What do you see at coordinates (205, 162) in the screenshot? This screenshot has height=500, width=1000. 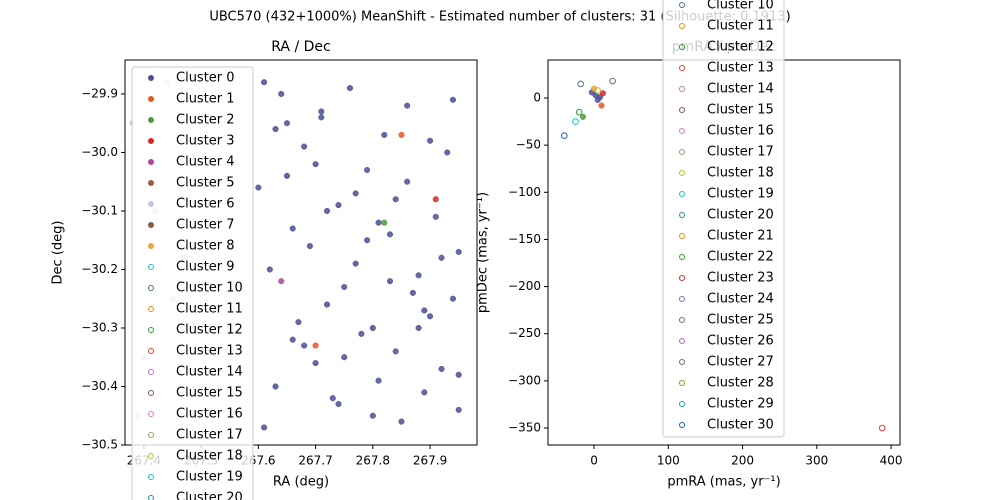 I see `legend-label: Cluster 4` at bounding box center [205, 162].